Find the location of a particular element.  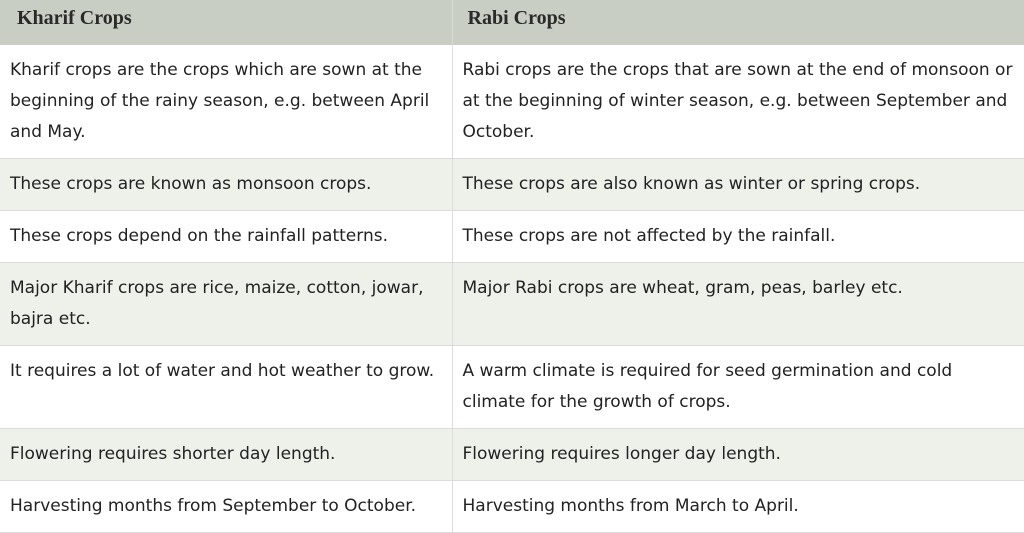

header-kharif-crops: Kharif Crops is located at coordinates (226, 22).